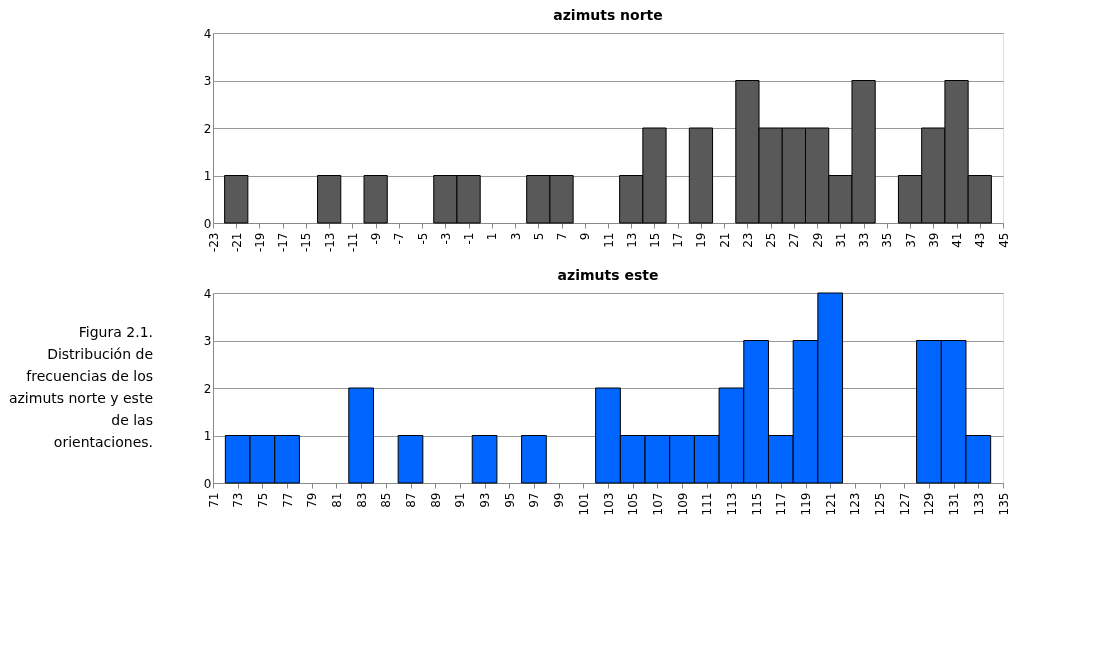 The height and width of the screenshot is (645, 1112). What do you see at coordinates (213, 500) in the screenshot?
I see `x-tick-label: 71` at bounding box center [213, 500].